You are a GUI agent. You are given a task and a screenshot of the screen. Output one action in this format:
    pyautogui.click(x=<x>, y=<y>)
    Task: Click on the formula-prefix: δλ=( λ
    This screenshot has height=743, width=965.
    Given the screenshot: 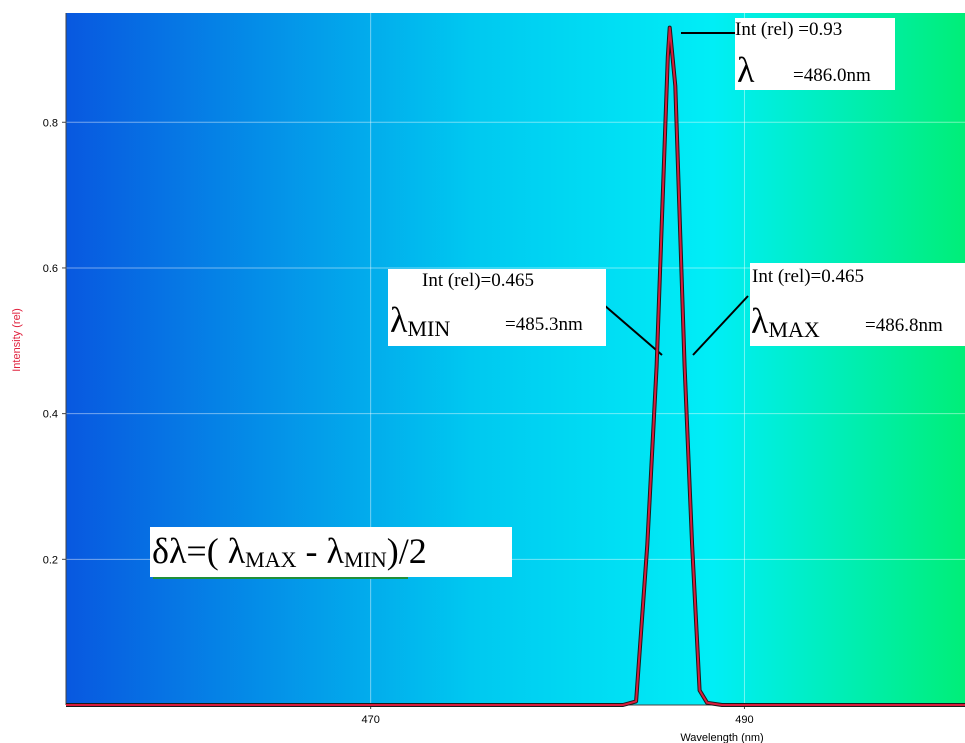 What is the action you would take?
    pyautogui.click(x=199, y=551)
    